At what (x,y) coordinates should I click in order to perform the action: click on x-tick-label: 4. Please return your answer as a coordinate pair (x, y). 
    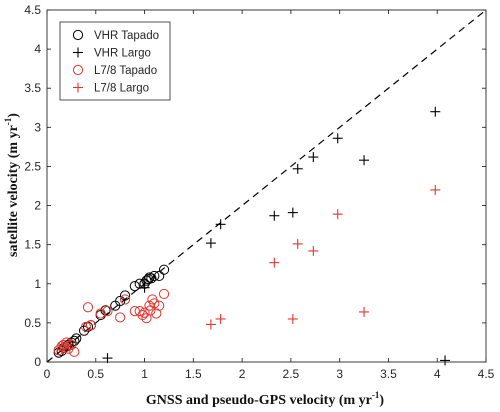
    Looking at the image, I should click on (437, 374).